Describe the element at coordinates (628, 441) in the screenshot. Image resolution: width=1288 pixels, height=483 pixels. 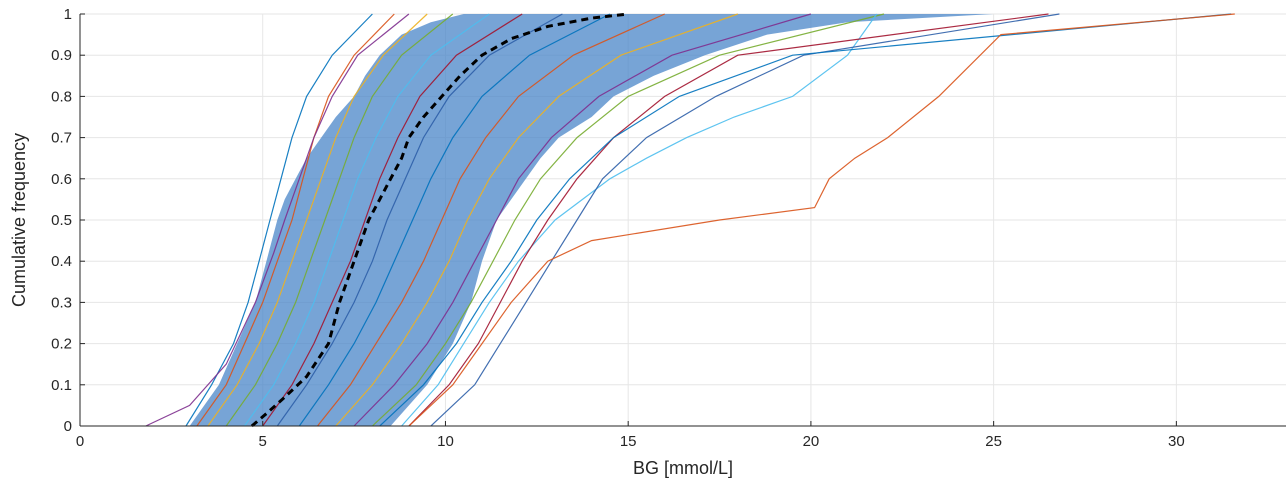
I see `x-tick-label: 15` at that location.